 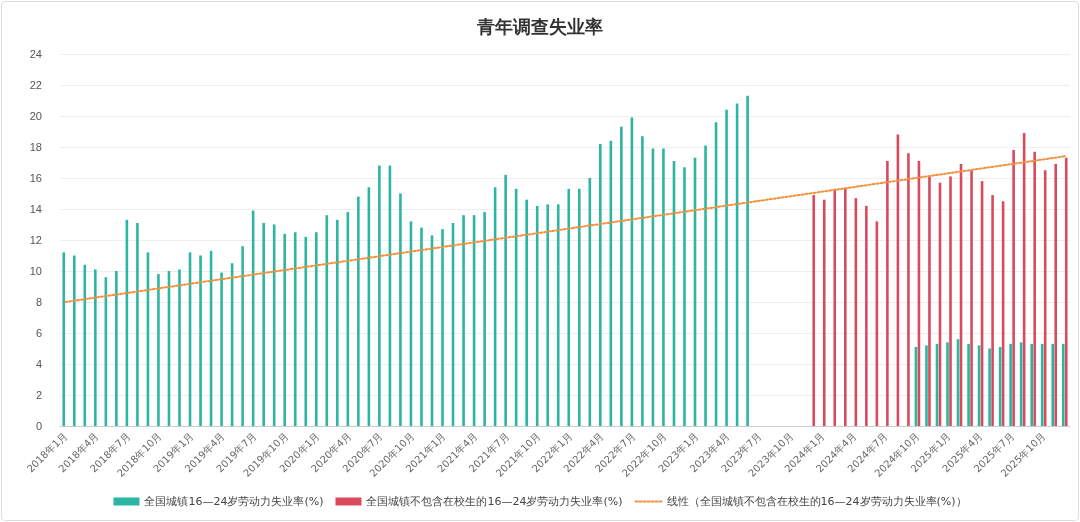 What do you see at coordinates (35, 54) in the screenshot?
I see `y-tick-label: 24` at bounding box center [35, 54].